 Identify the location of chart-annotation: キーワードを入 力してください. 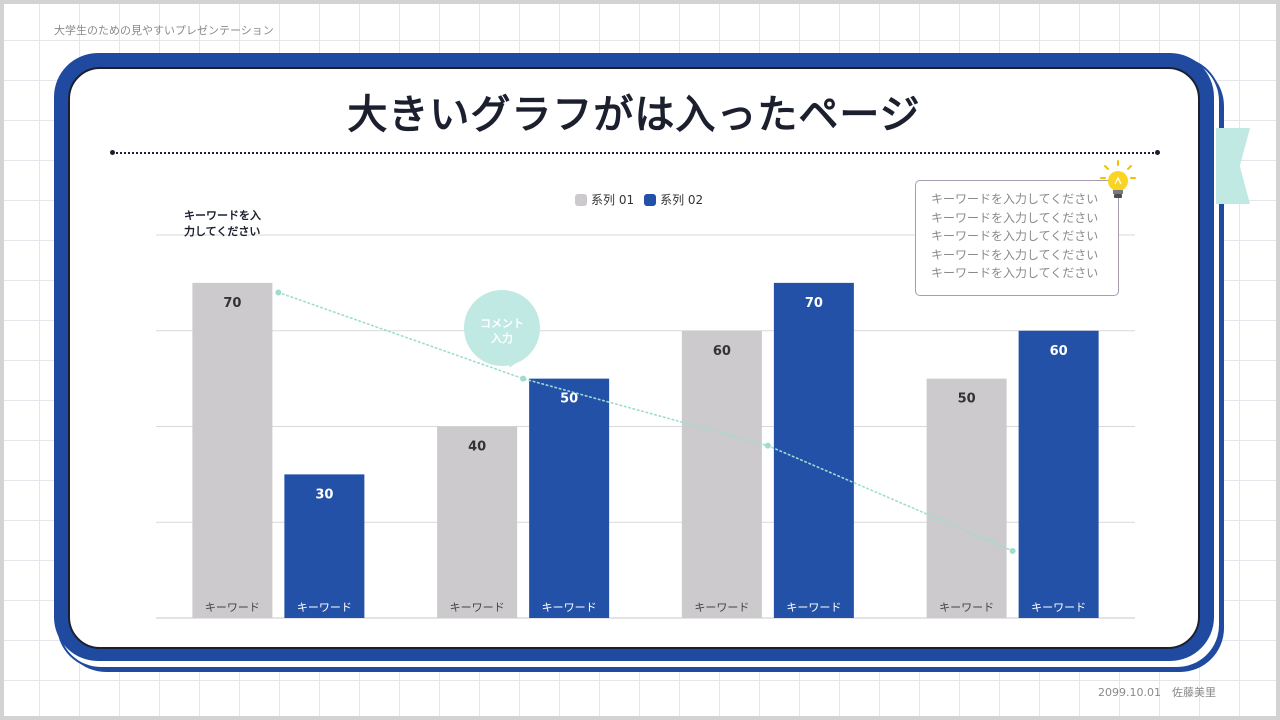
(222, 223).